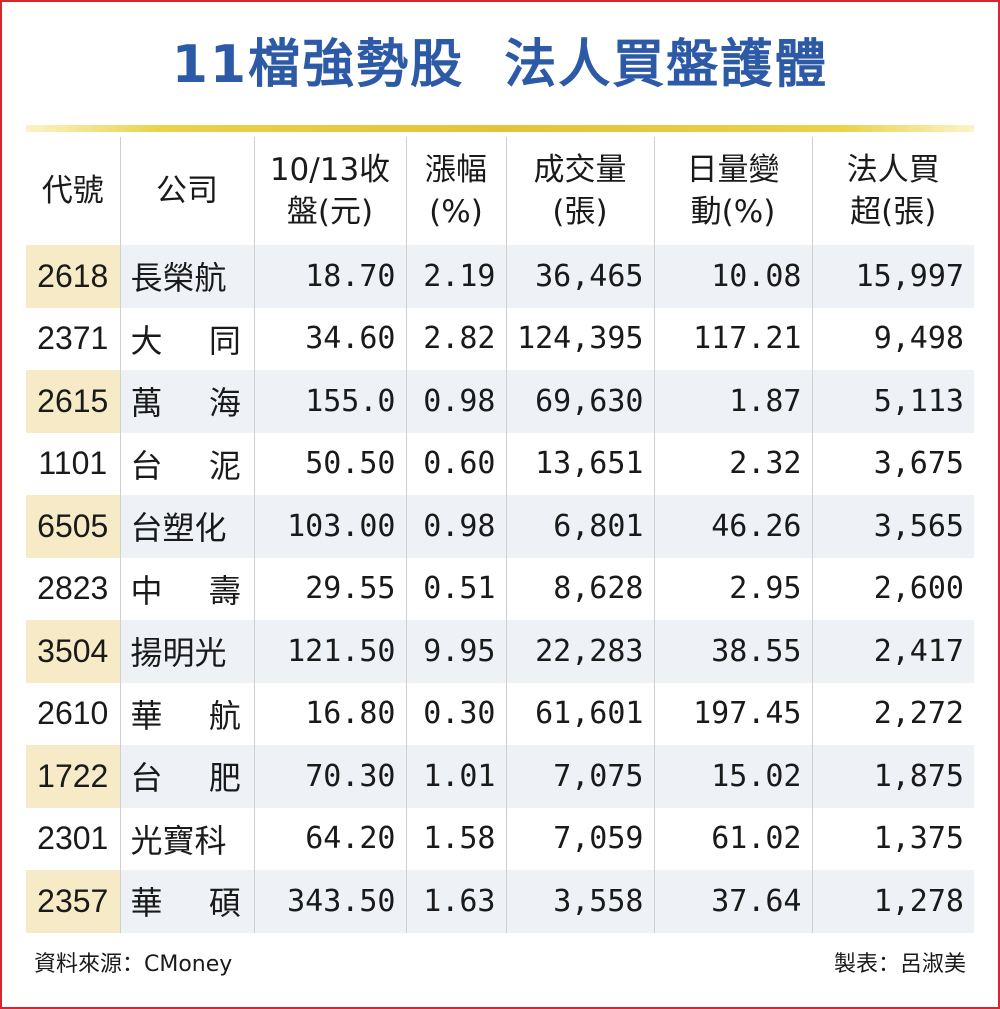  What do you see at coordinates (579, 401) in the screenshot?
I see `cell-volume: 69,630` at bounding box center [579, 401].